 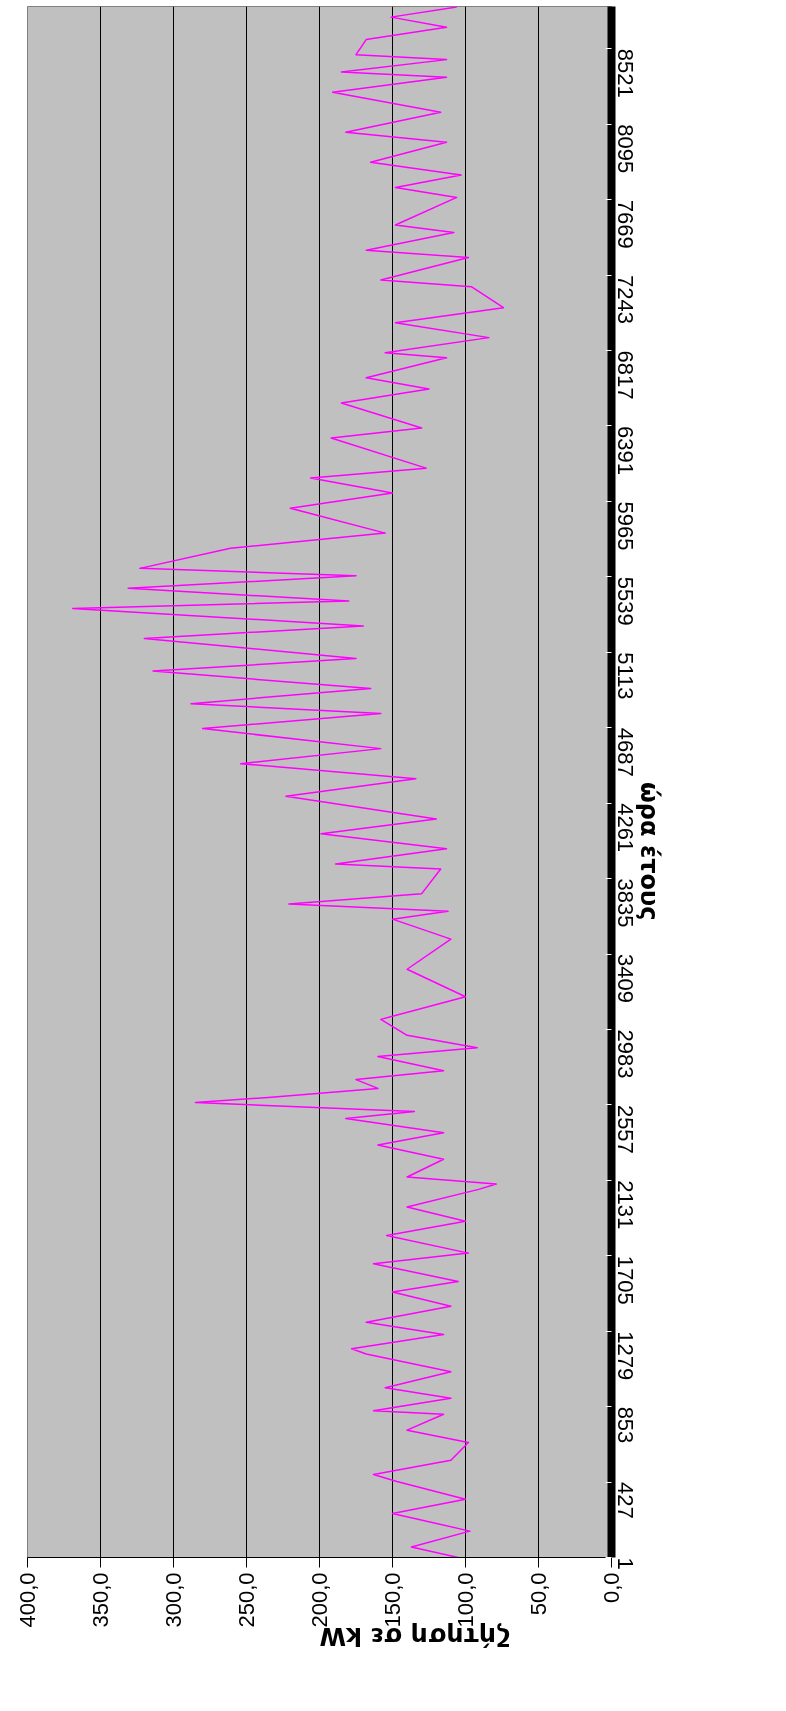 I want to click on y-tick-label: 2131, so click(x=625, y=1205).